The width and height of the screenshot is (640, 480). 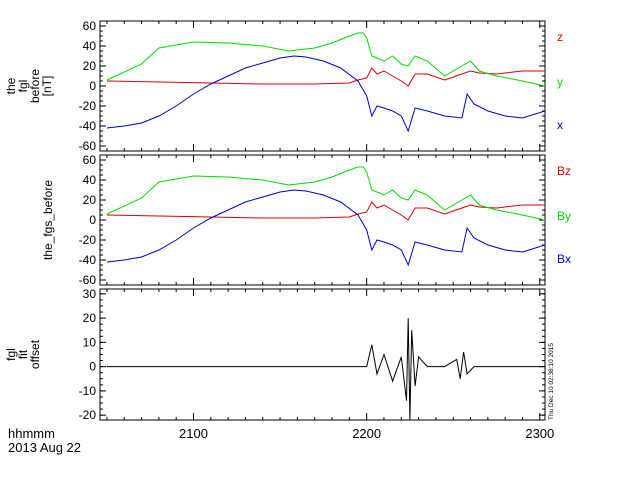 What do you see at coordinates (539, 433) in the screenshot?
I see `x-tick-label: 2300` at bounding box center [539, 433].